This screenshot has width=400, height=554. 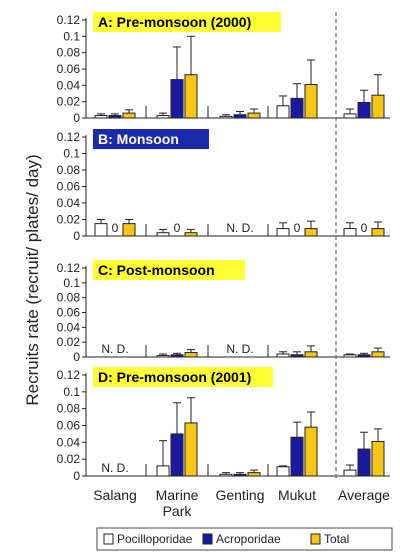 I want to click on legend-swatch-pocilloporidae, so click(x=108, y=539).